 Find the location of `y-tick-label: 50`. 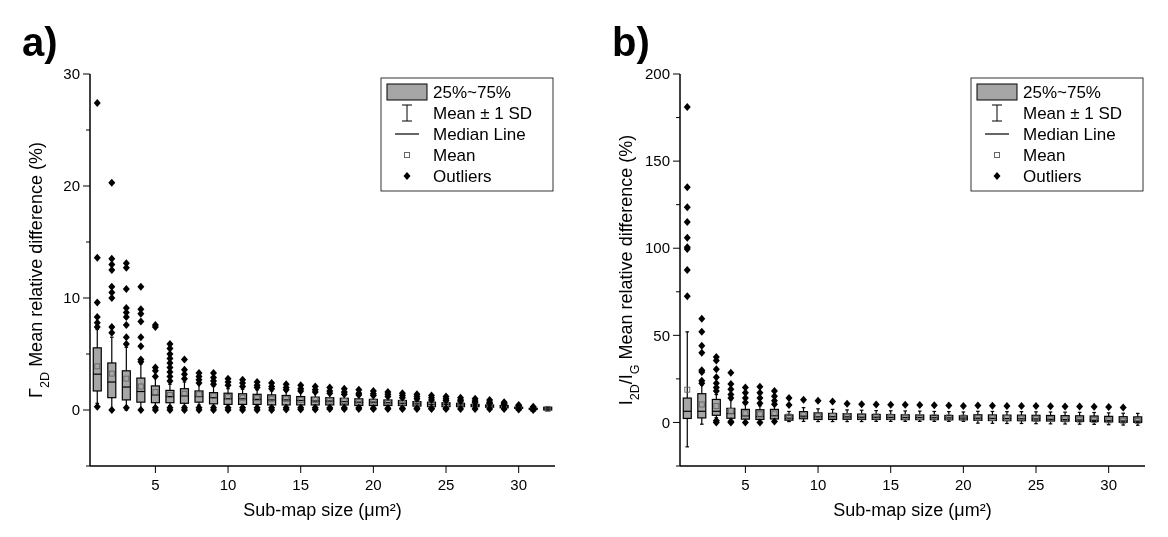

y-tick-label: 50 is located at coordinates (661, 335).